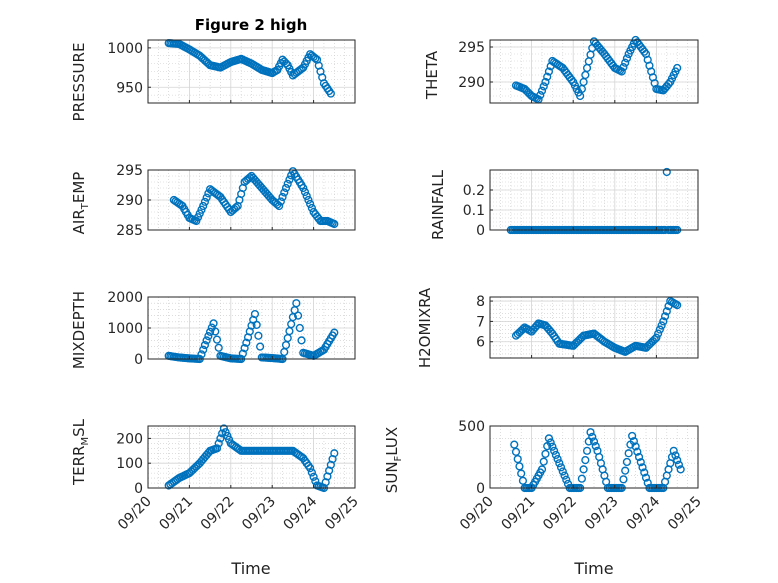 This screenshot has height=583, width=778. Describe the element at coordinates (438, 204) in the screenshot. I see `ylabel-rainfall: RAINFALL` at that location.